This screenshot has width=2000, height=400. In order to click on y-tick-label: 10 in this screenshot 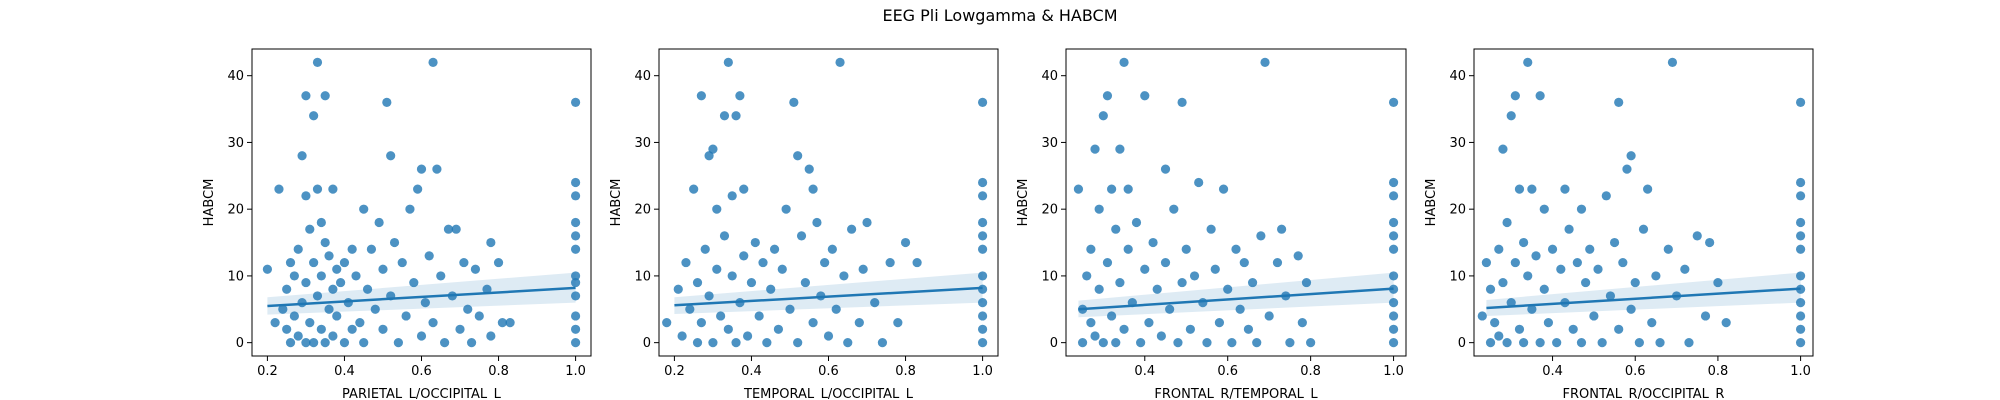, I will do `click(1457, 276)`.